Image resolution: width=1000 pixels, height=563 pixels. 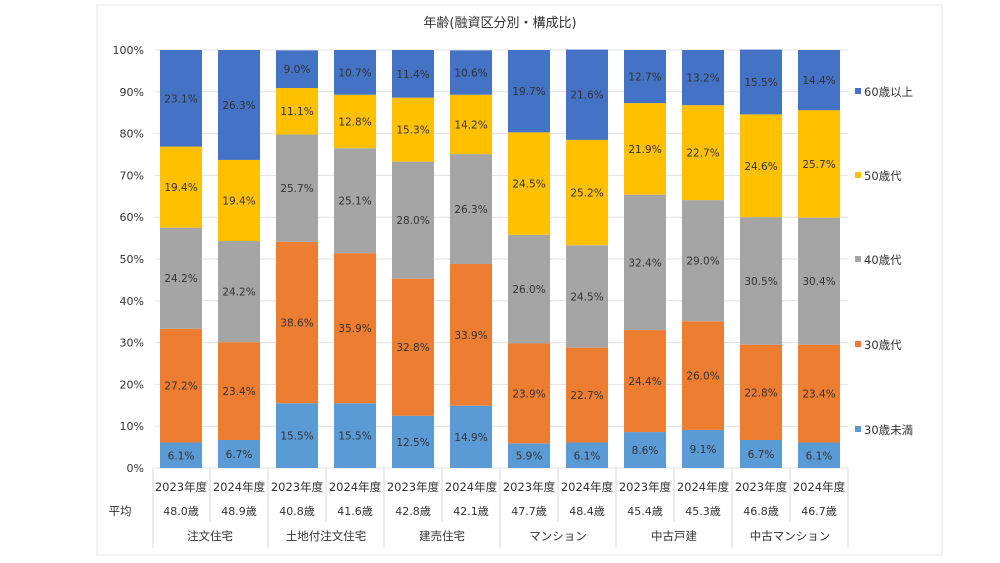 I want to click on data-label: 6.1%, so click(x=587, y=456).